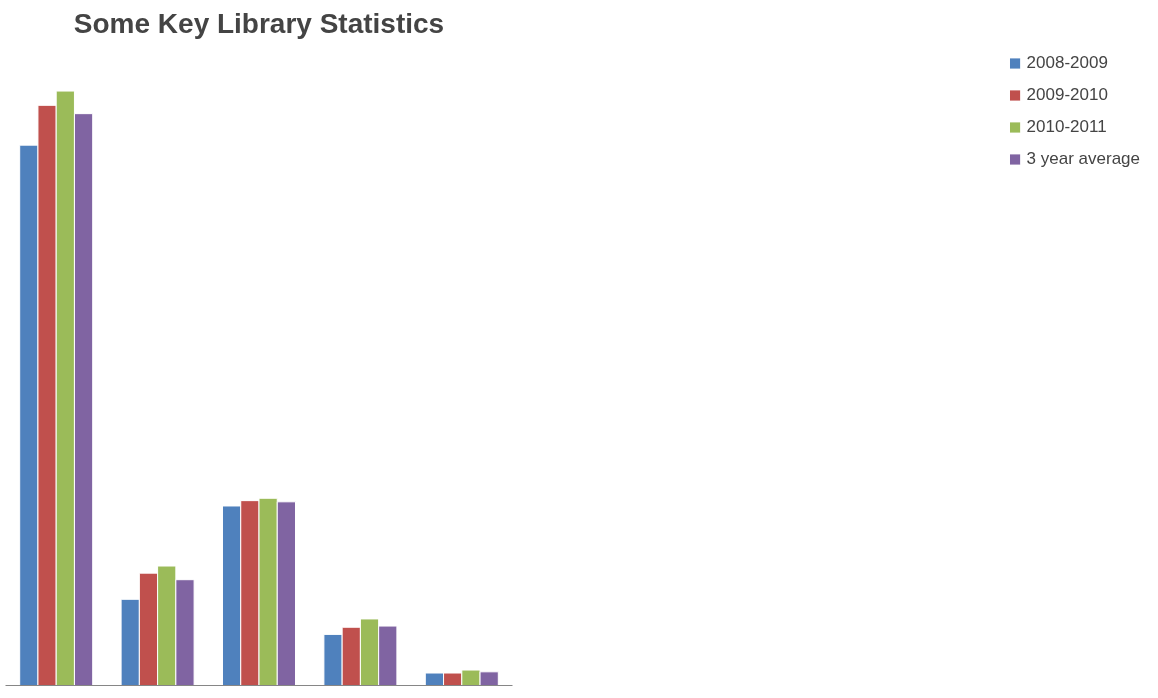 The image size is (1158, 698). What do you see at coordinates (1067, 95) in the screenshot?
I see `legend-label: 2009-2010` at bounding box center [1067, 95].